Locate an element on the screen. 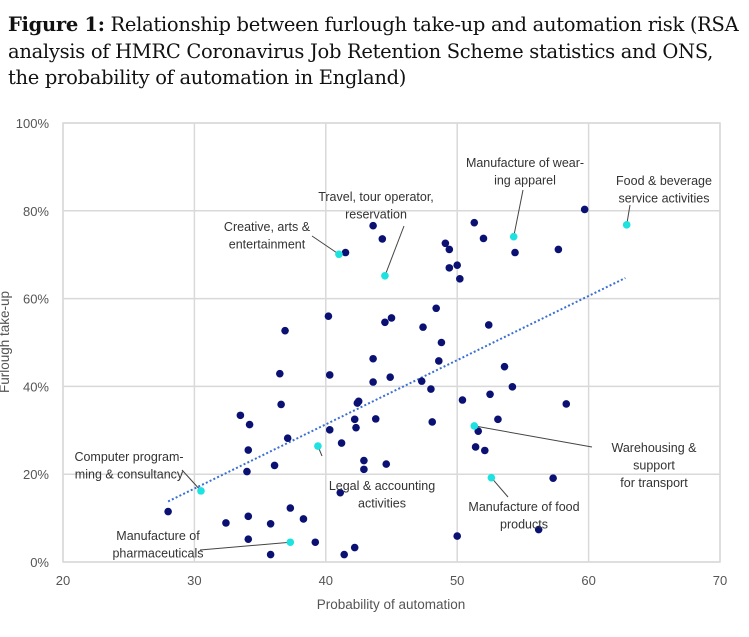  x-tick-label: 20 is located at coordinates (63, 580).